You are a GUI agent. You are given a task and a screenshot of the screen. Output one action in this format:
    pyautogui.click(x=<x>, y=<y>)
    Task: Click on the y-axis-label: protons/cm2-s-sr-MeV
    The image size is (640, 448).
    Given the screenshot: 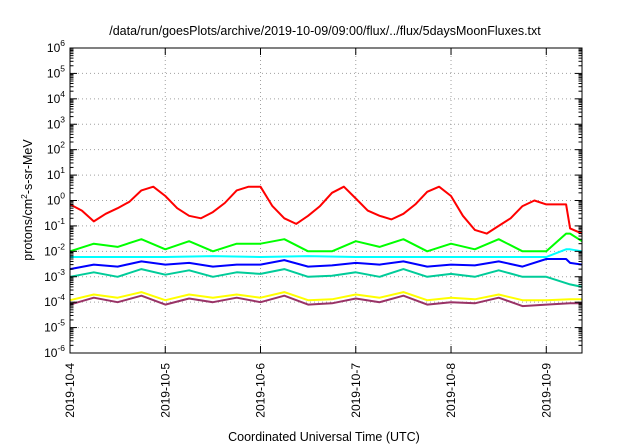 What is the action you would take?
    pyautogui.click(x=27, y=200)
    